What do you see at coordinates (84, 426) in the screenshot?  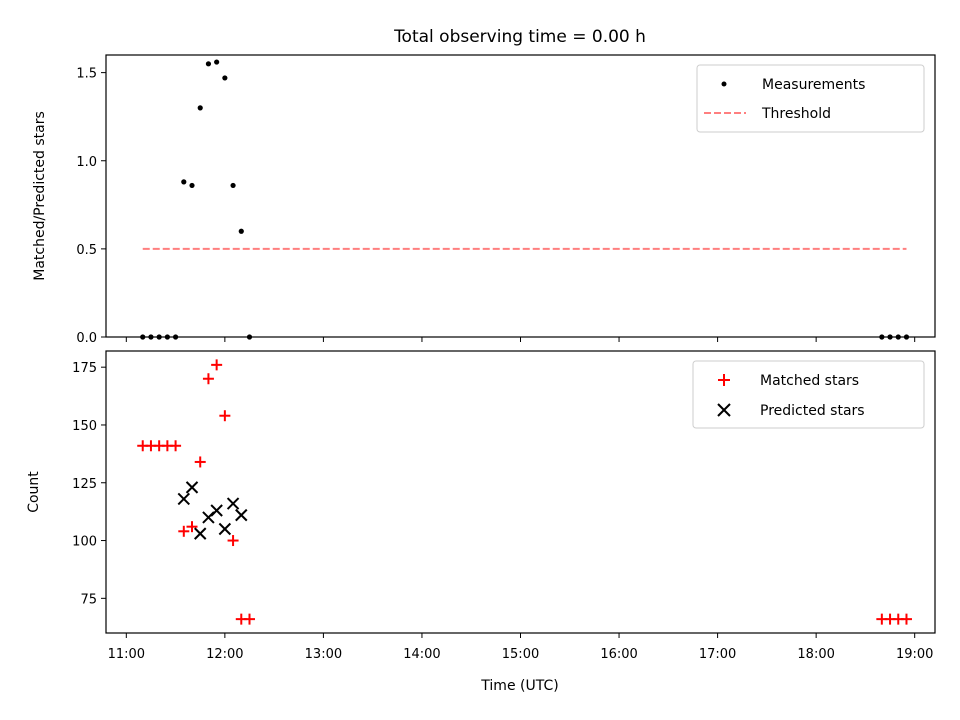 I see `bottom-y-tick-label: 150` at bounding box center [84, 426].